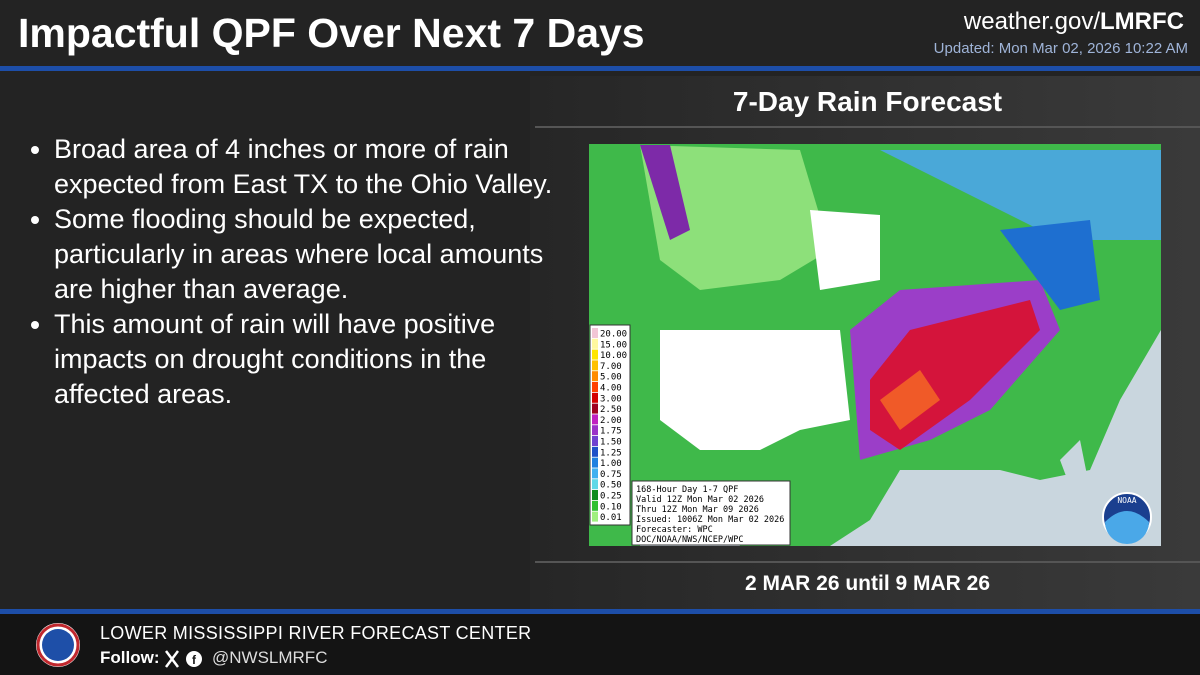 The width and height of the screenshot is (1200, 675). I want to click on date-range: 2 MAR 26 until 9 MAR 26, so click(867, 583).